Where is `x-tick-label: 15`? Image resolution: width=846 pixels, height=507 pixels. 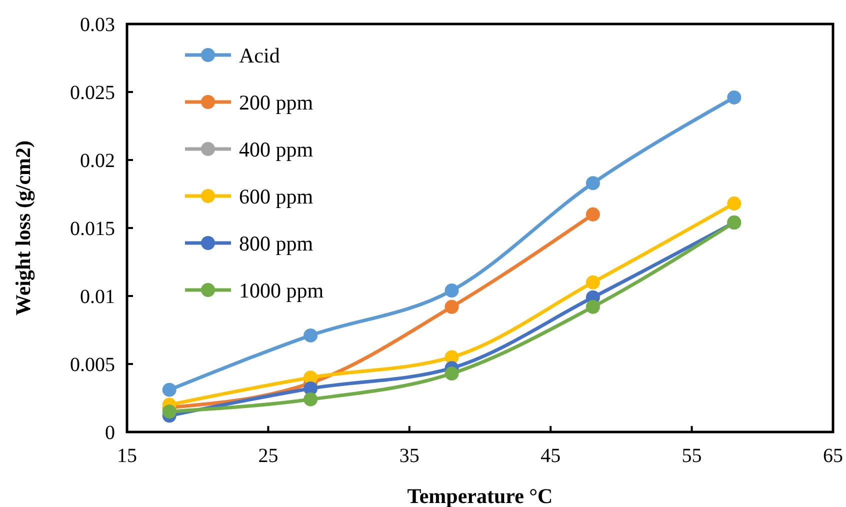 x-tick-label: 15 is located at coordinates (127, 456).